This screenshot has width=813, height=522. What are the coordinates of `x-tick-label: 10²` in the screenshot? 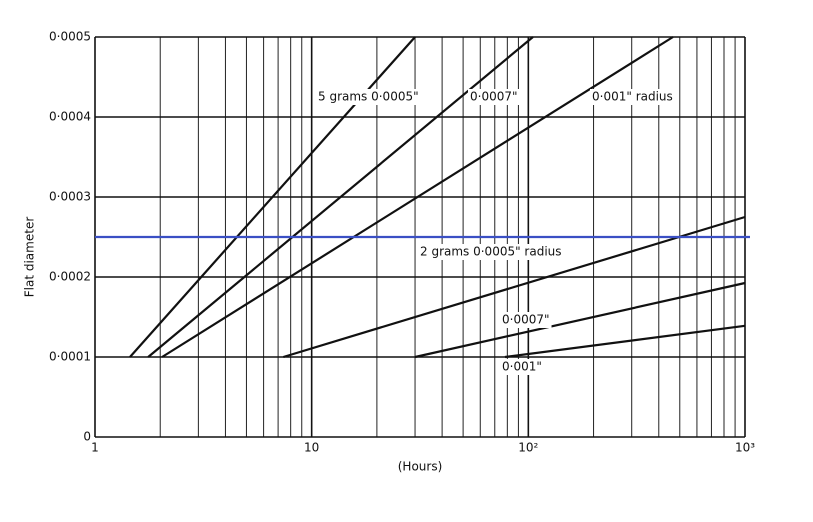 It's located at (528, 448).